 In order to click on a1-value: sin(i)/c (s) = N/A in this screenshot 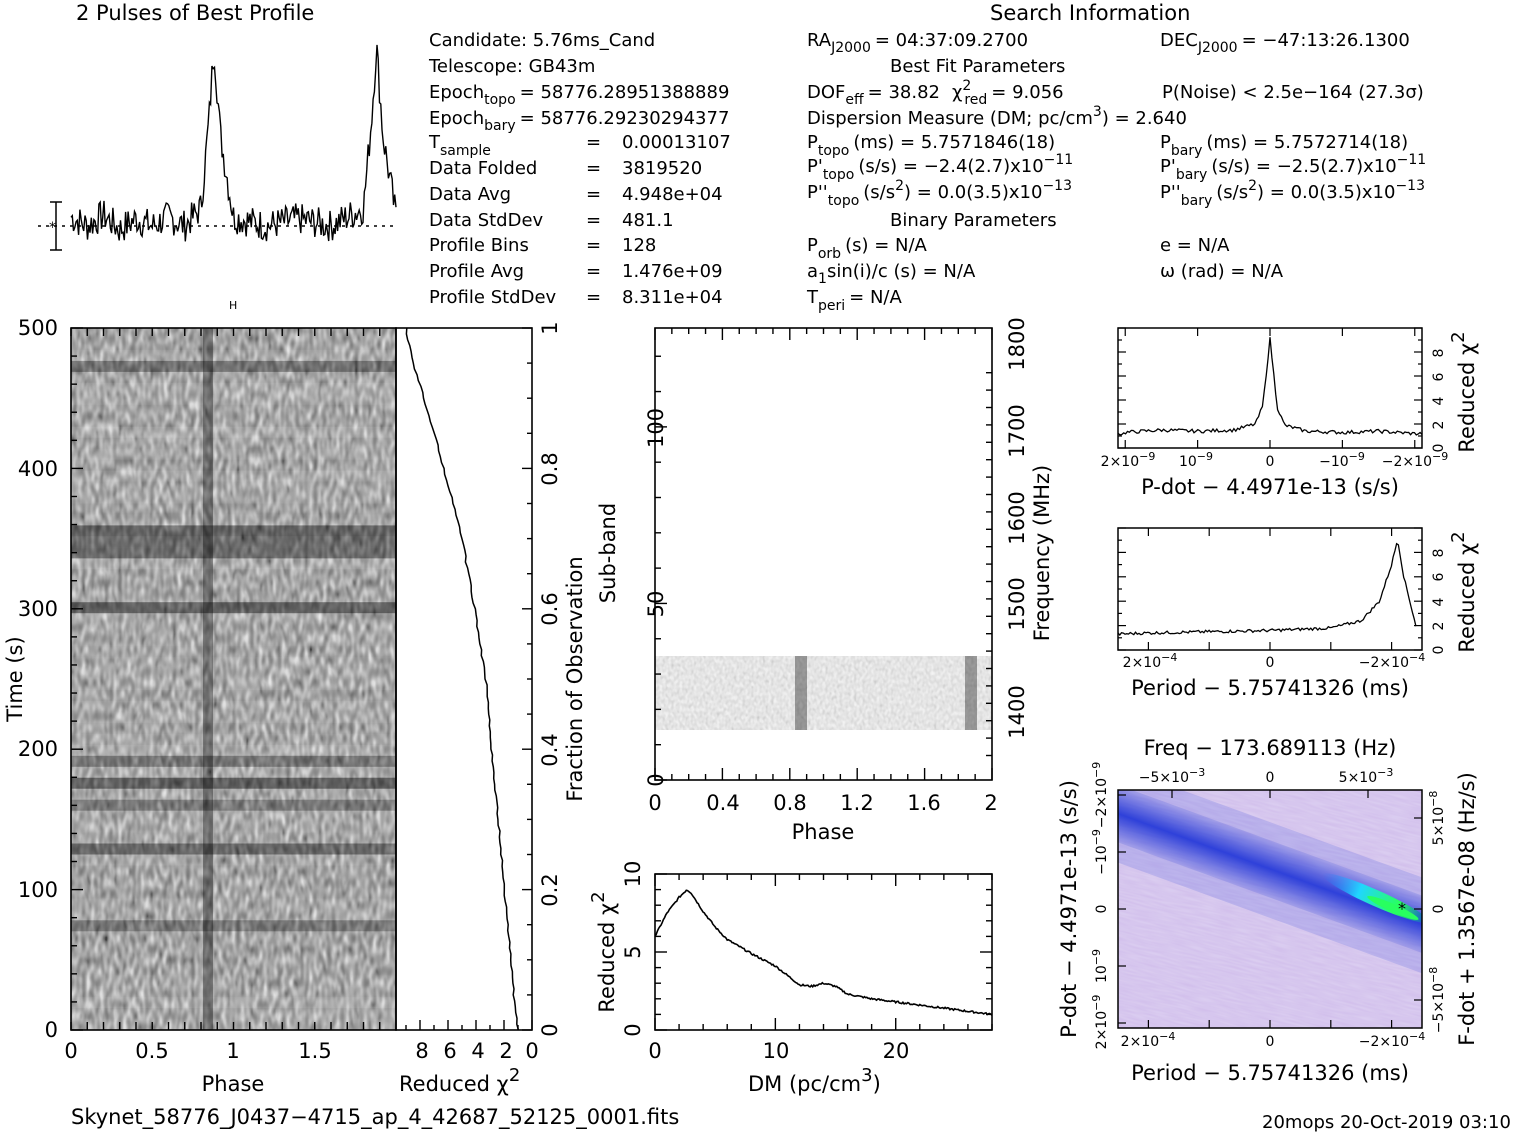, I will do `click(901, 271)`.